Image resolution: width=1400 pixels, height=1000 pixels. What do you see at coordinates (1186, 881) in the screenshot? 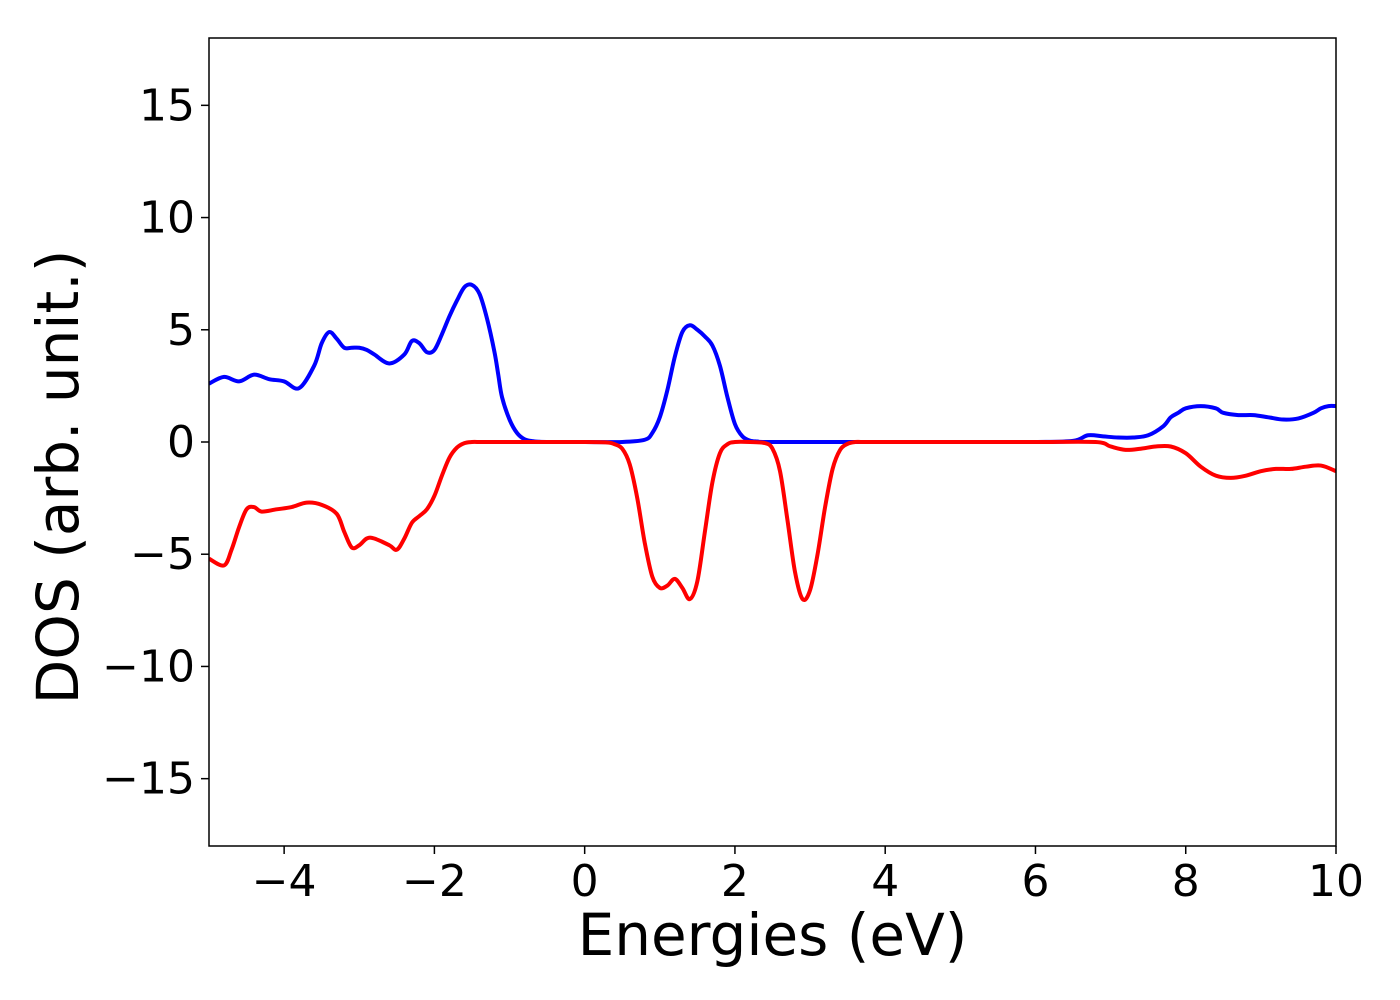
I see `x-tick-label: 8` at bounding box center [1186, 881].